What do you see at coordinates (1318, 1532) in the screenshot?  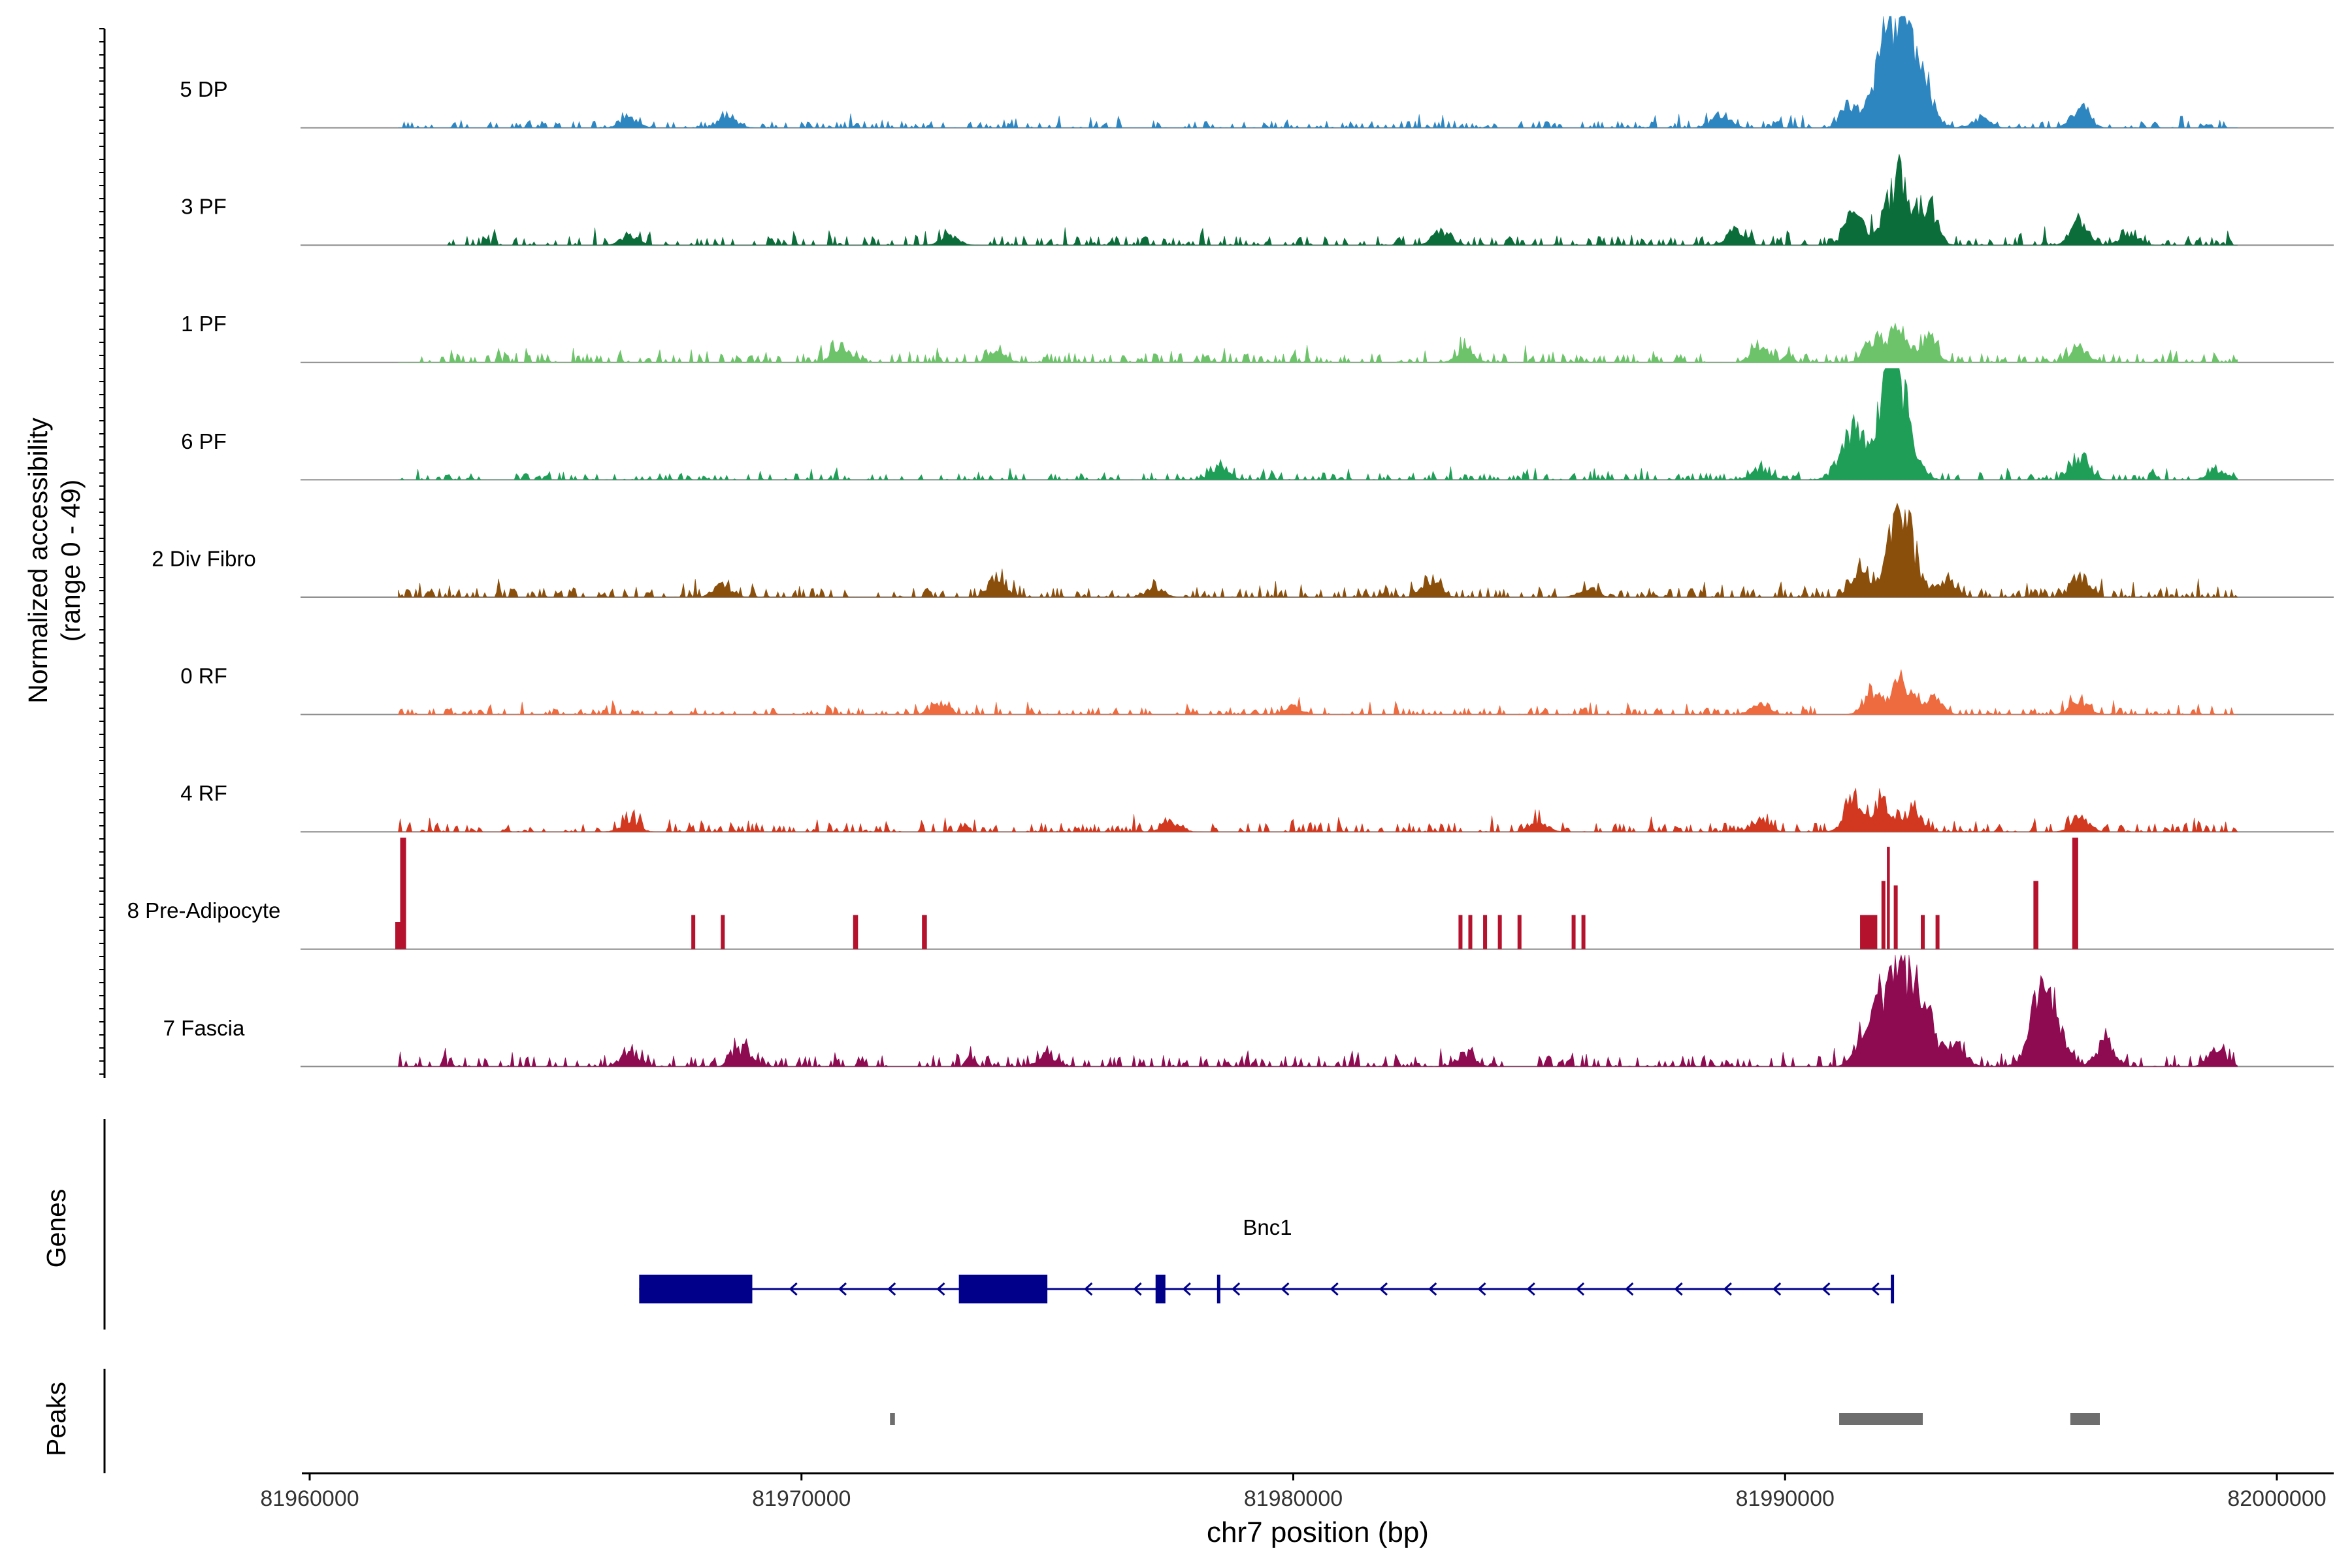 I see `x-axis-label: chr7 position (bp)` at bounding box center [1318, 1532].